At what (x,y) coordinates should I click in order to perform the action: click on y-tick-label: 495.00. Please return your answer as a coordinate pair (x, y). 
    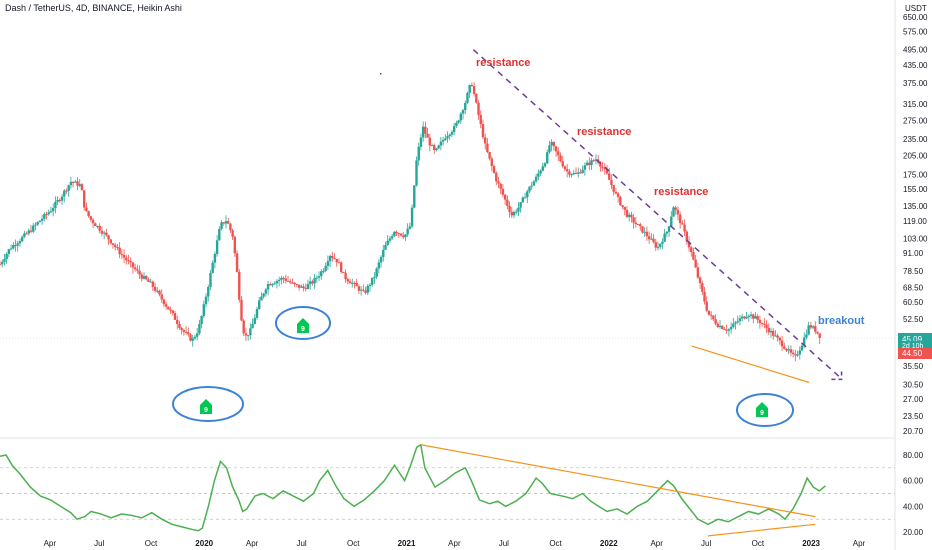
    Looking at the image, I should click on (915, 50).